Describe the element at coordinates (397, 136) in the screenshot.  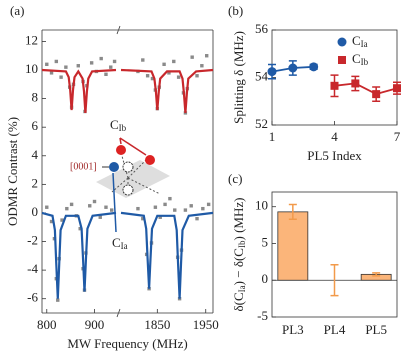
I see `x-tick-label: 7` at that location.